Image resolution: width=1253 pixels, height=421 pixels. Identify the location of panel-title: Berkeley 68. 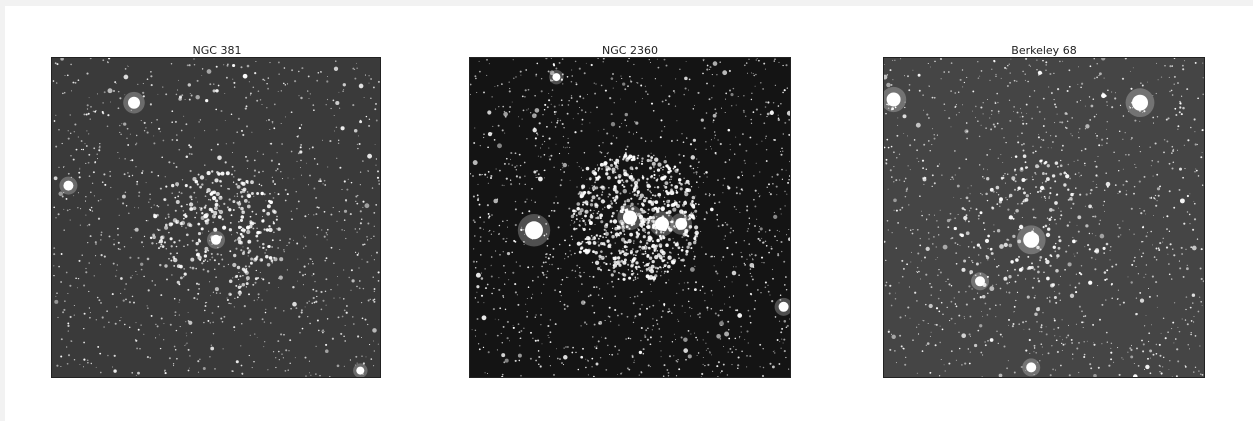
(1044, 50).